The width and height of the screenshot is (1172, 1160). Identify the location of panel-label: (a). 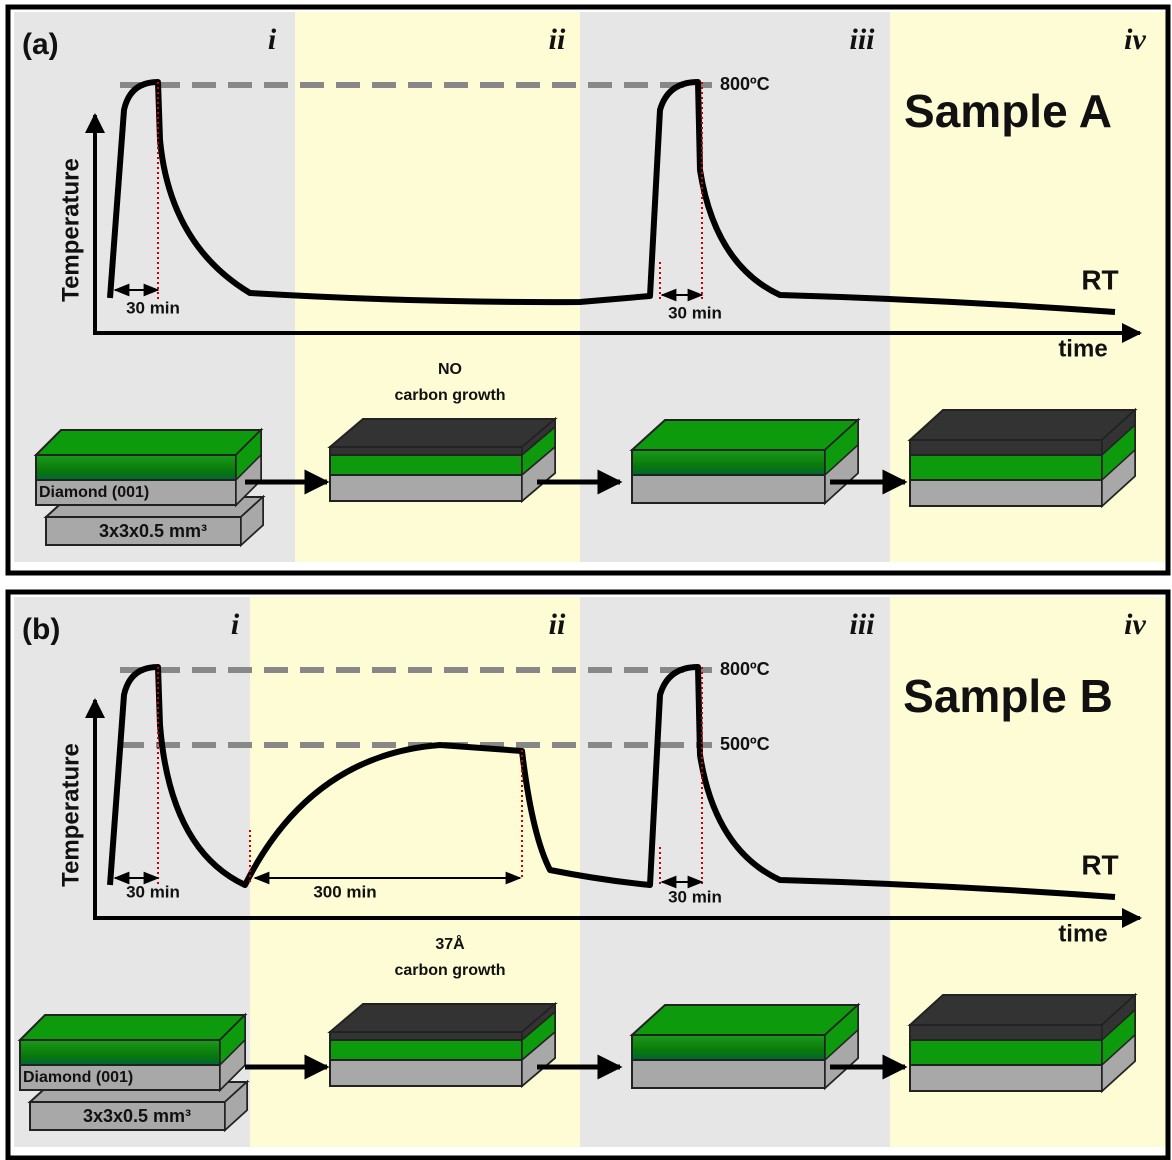
(40, 44).